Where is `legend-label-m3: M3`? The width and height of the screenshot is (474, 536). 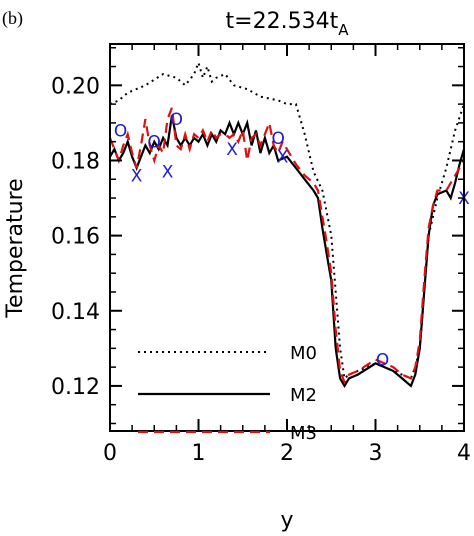 legend-label-m3: M3 is located at coordinates (303, 433).